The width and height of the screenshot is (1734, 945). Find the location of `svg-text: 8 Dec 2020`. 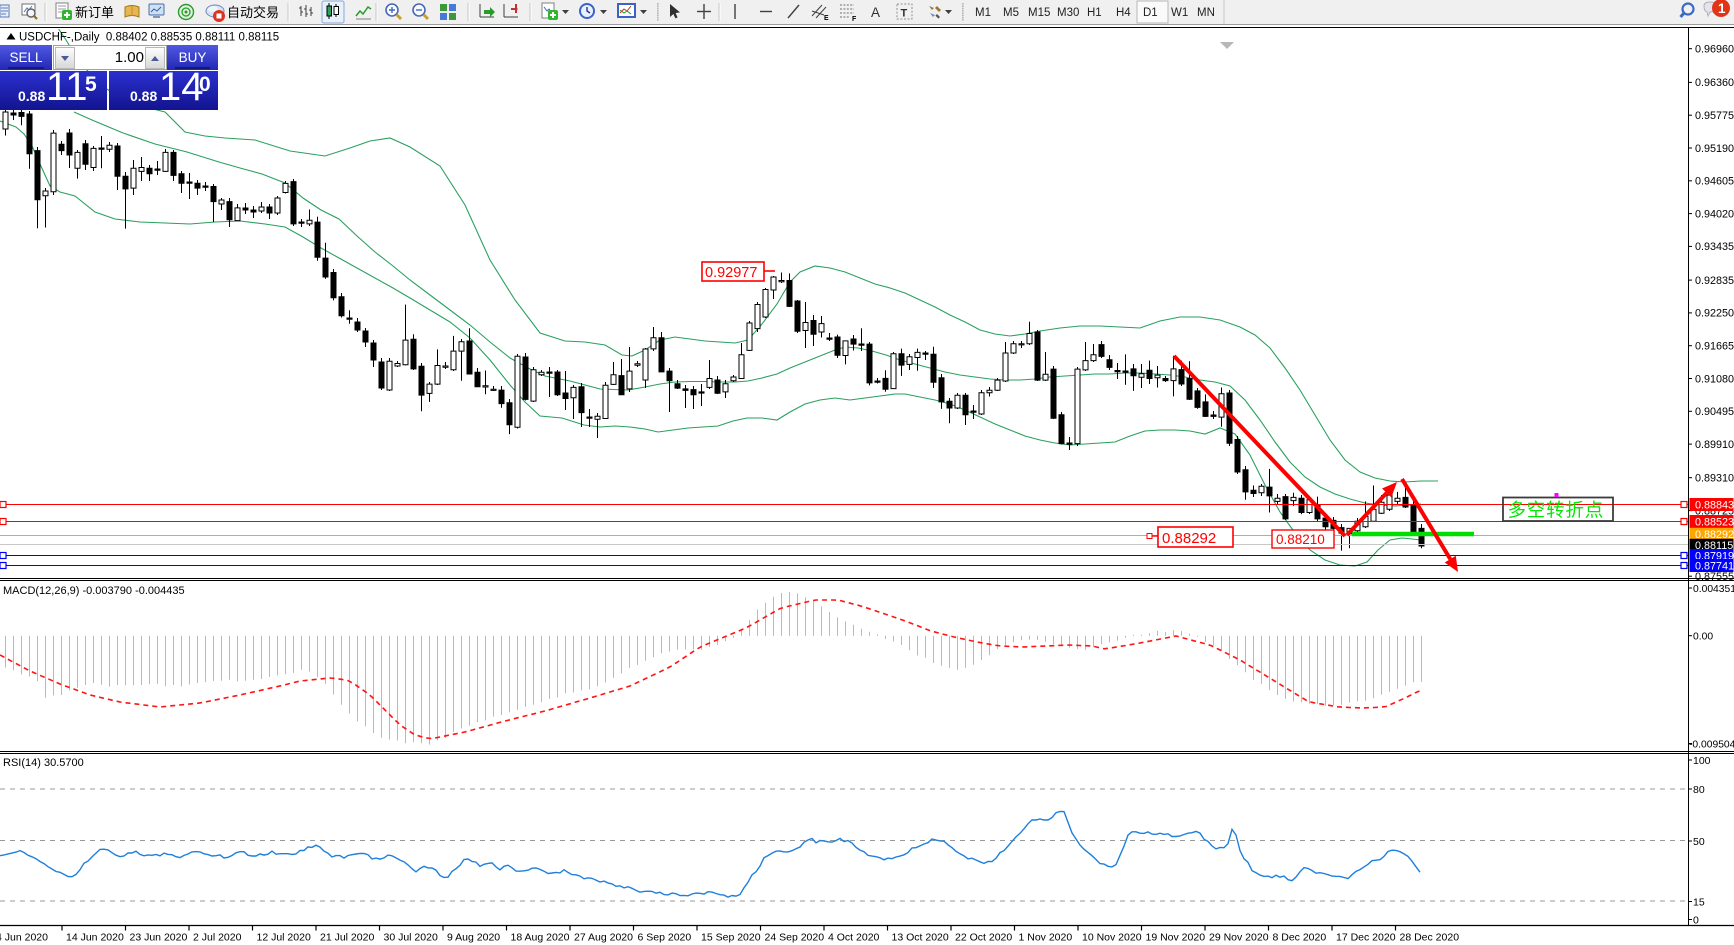

svg-text: 8 Dec 2020 is located at coordinates (1300, 938).